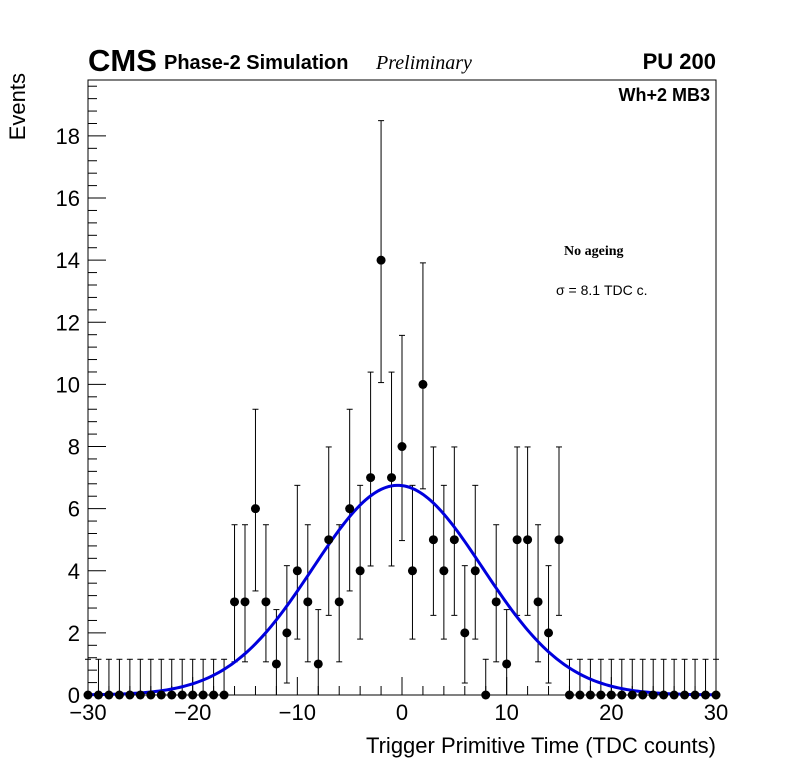 This screenshot has width=796, height=772. What do you see at coordinates (664, 95) in the screenshot?
I see `station-label: Wh+2 MB3` at bounding box center [664, 95].